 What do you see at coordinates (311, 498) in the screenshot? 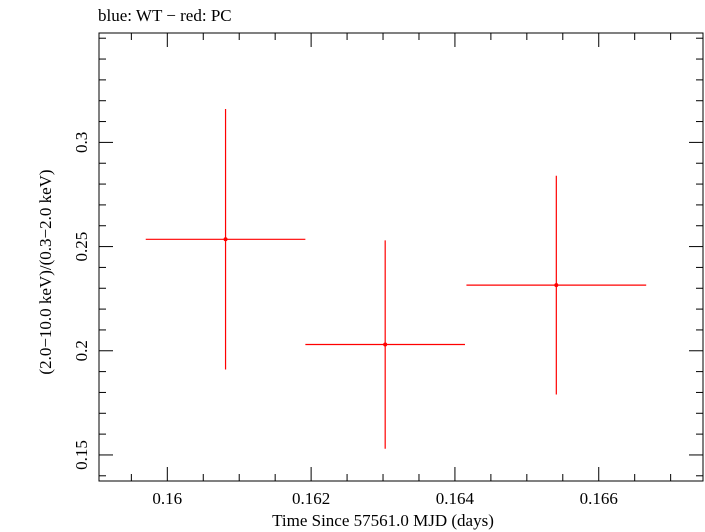
I see `x-tick-label: 0.162` at bounding box center [311, 498].